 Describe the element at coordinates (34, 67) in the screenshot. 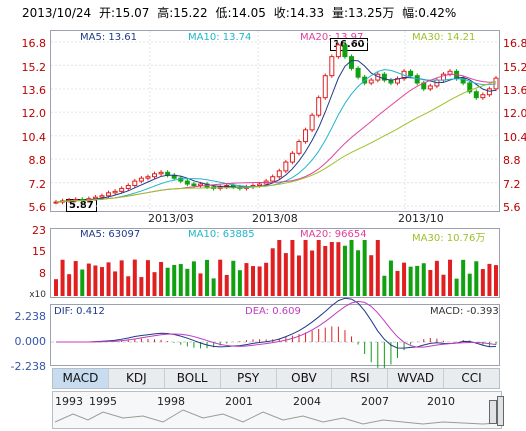

I see `price-axis-left-label: 15.2` at that location.